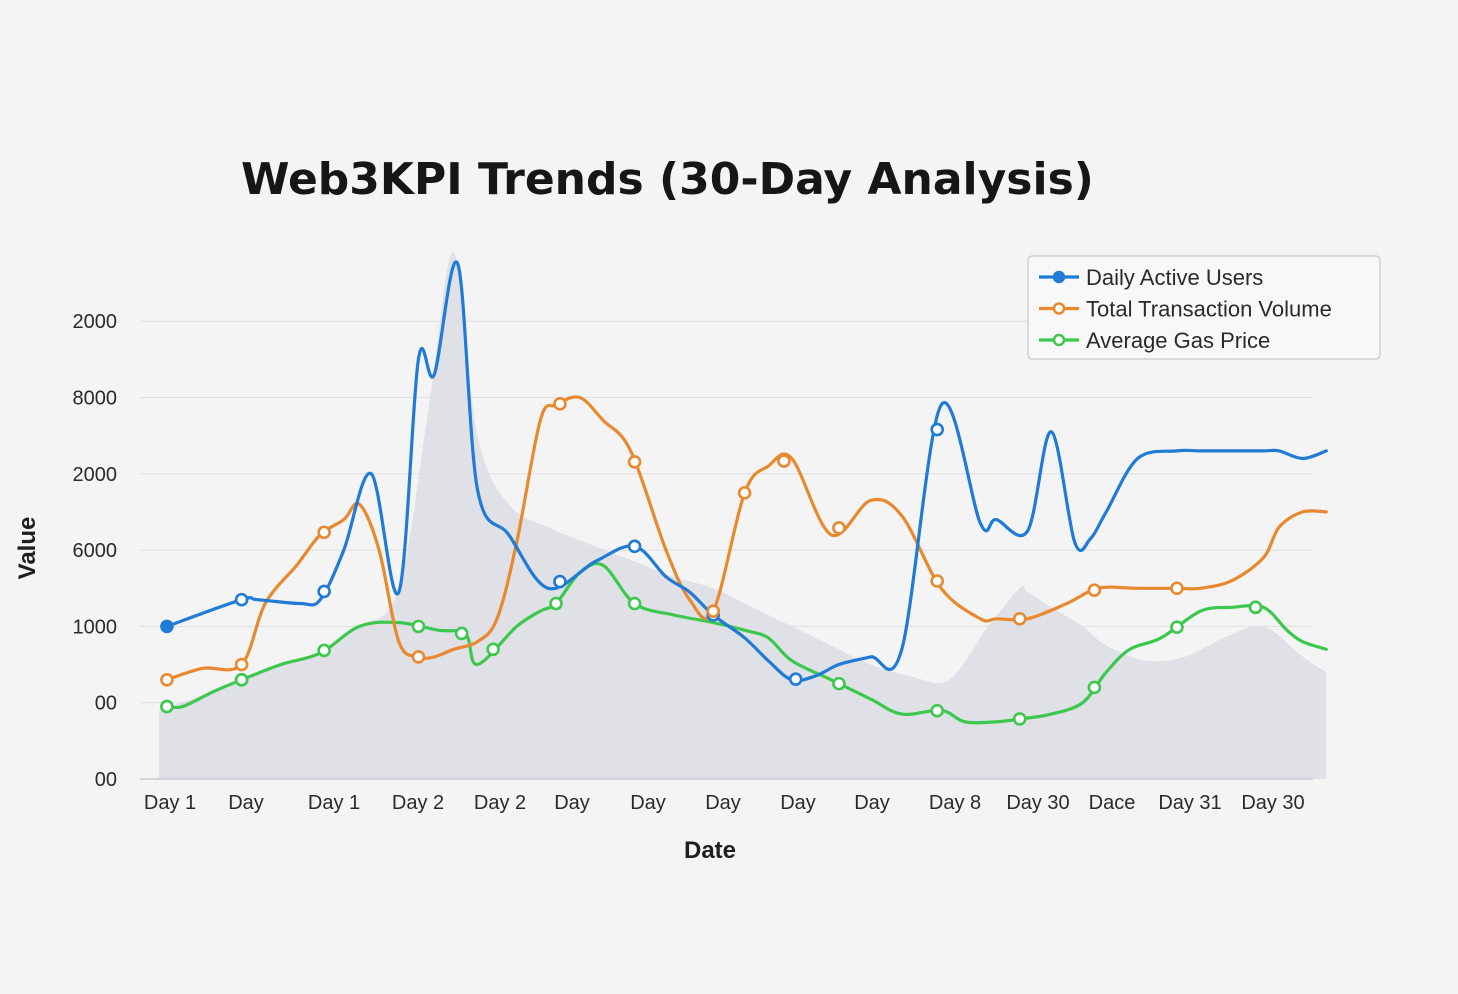 Image resolution: width=1458 pixels, height=994 pixels. What do you see at coordinates (710, 850) in the screenshot?
I see `x-axis-label: Date` at bounding box center [710, 850].